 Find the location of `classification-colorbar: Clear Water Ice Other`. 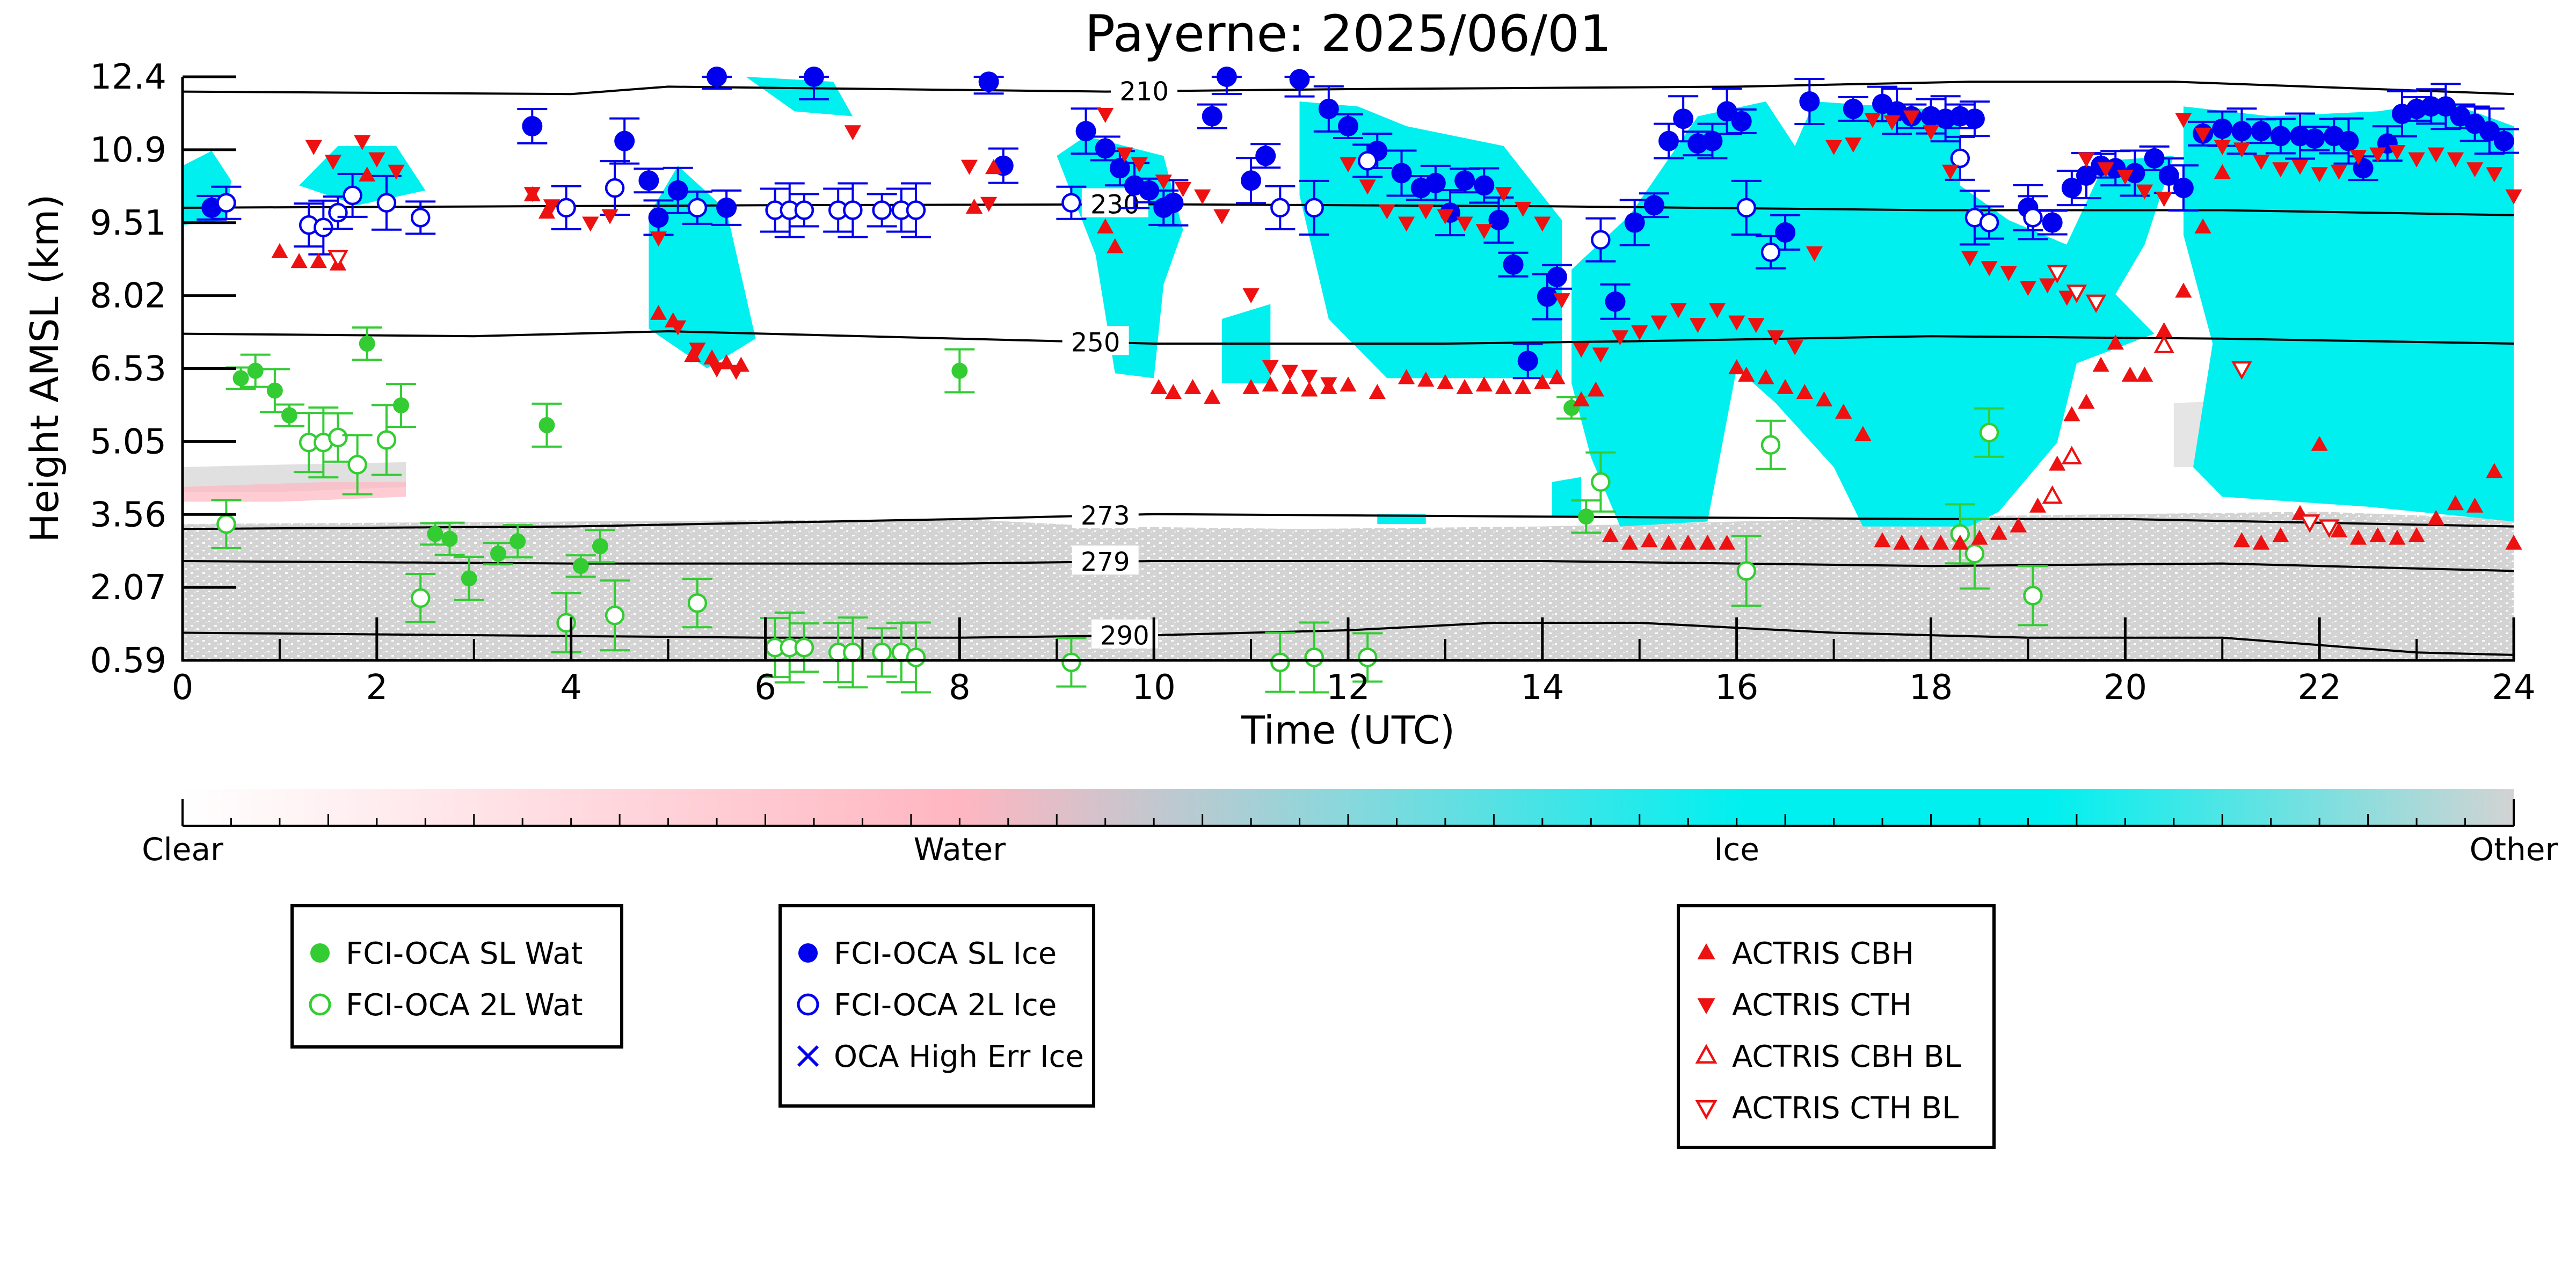

classification-colorbar: Clear Water Ice Other is located at coordinates (1350, 828).